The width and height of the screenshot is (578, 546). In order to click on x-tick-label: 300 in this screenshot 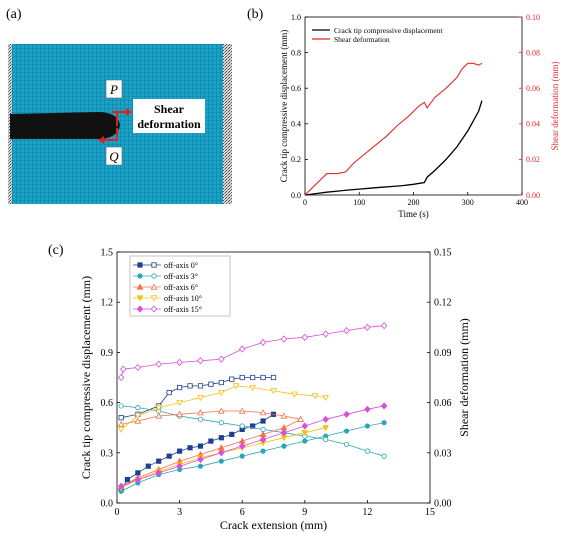, I will do `click(468, 202)`.